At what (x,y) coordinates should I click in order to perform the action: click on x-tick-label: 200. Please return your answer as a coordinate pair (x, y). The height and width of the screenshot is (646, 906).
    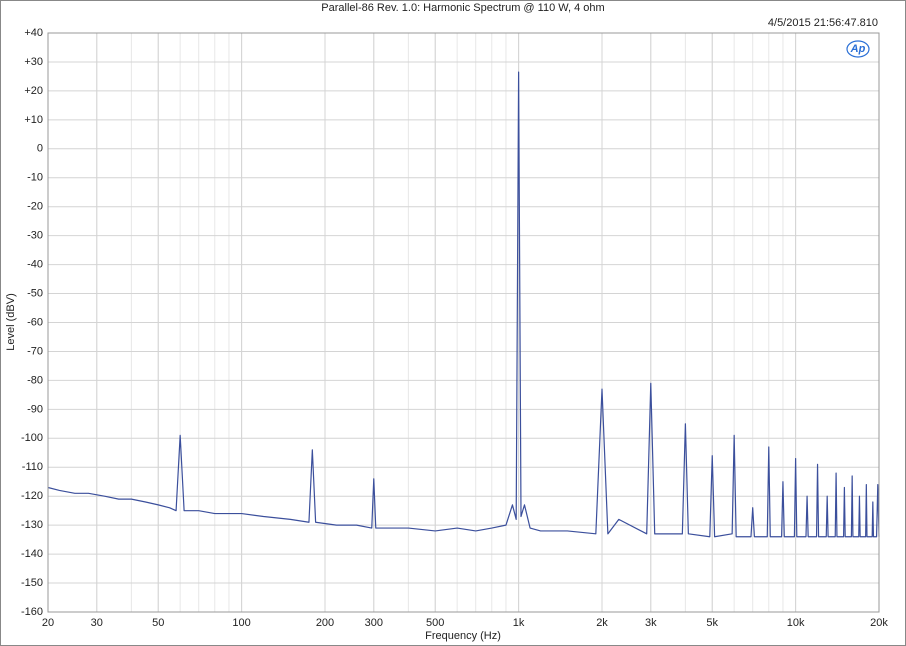
    Looking at the image, I should click on (325, 623).